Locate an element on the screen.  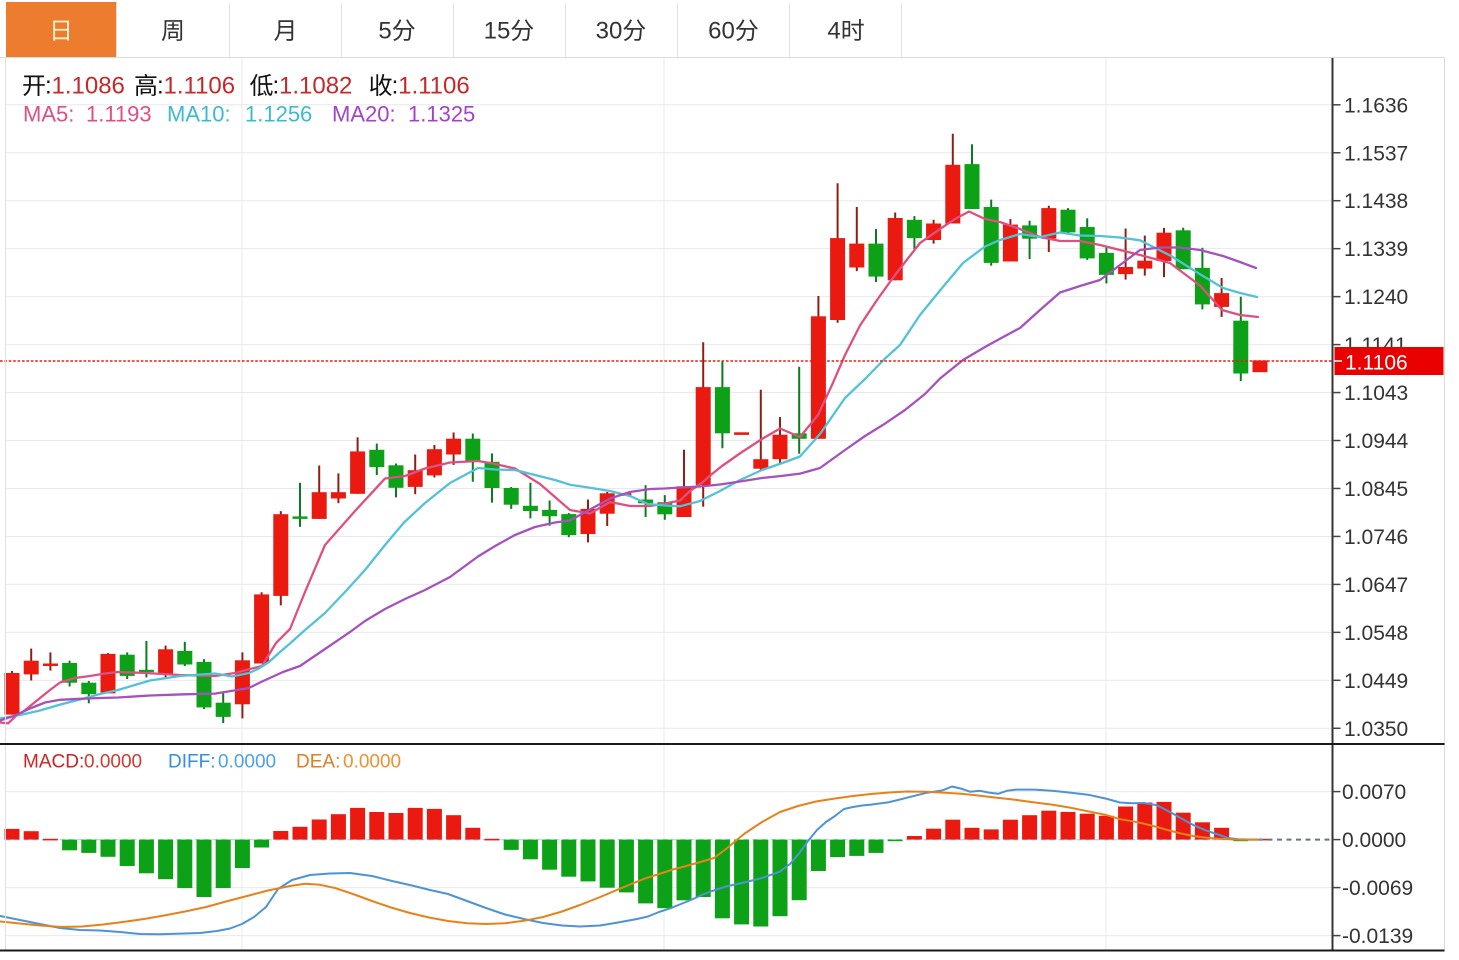
svg-text: 1.0845 is located at coordinates (1376, 489).